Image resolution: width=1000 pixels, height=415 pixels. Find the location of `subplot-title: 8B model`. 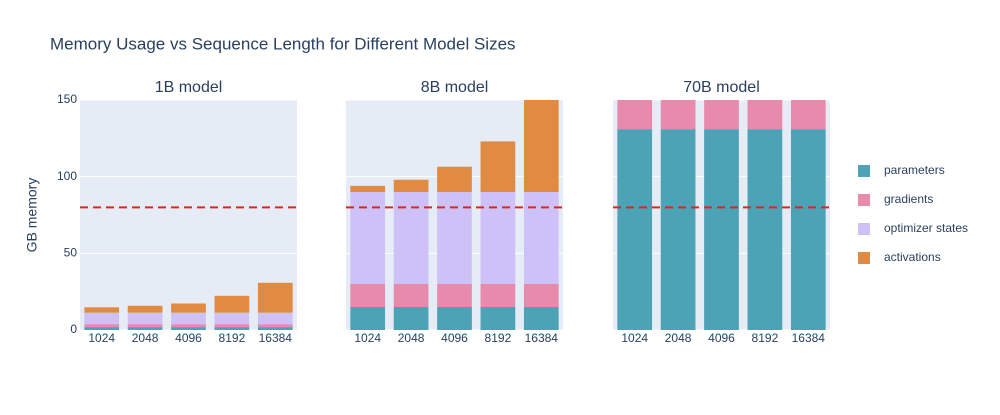

subplot-title: 8B model is located at coordinates (455, 87).